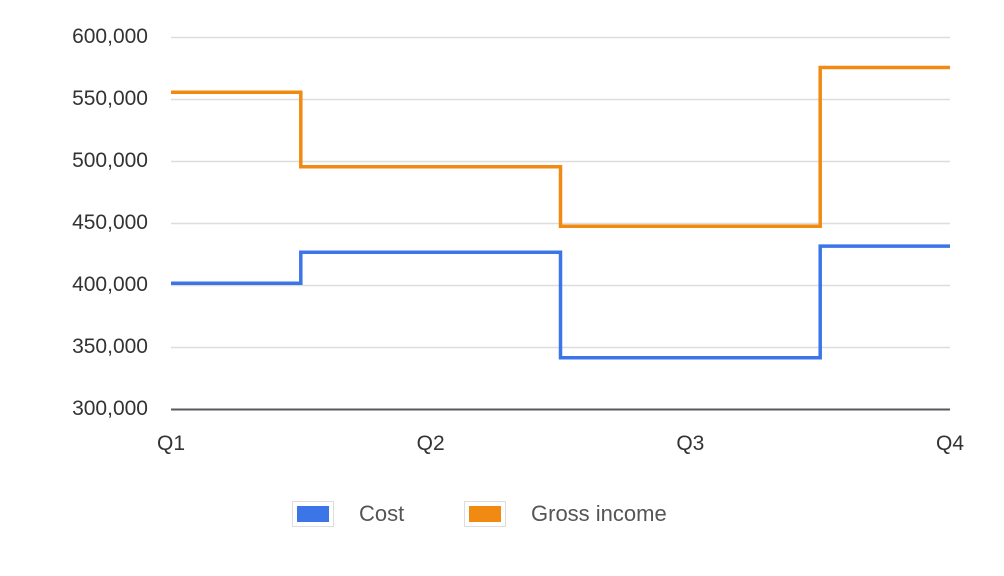 The width and height of the screenshot is (1004, 576). I want to click on y-tick-label: 350,000, so click(110, 346).